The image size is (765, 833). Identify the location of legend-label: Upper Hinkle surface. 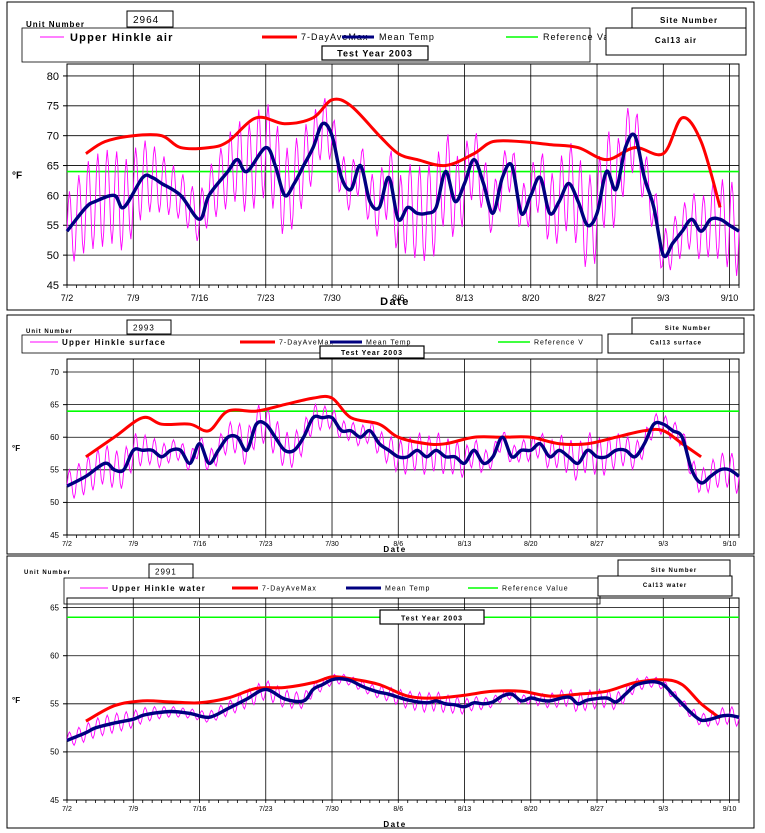
(114, 342).